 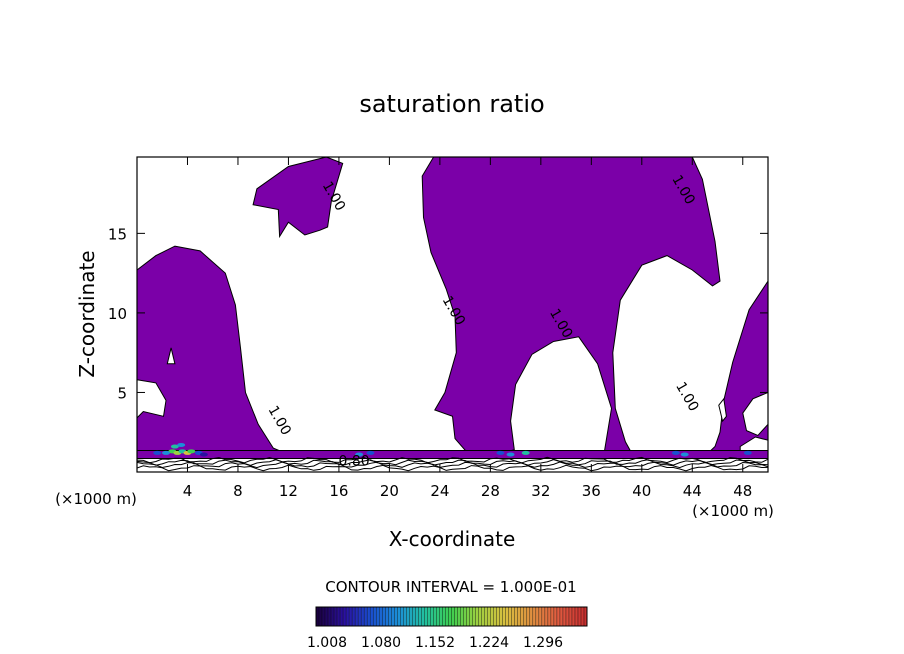 I want to click on contour-interval-text: CONTOUR INTERVAL = 1.000E-01, so click(x=450, y=587).